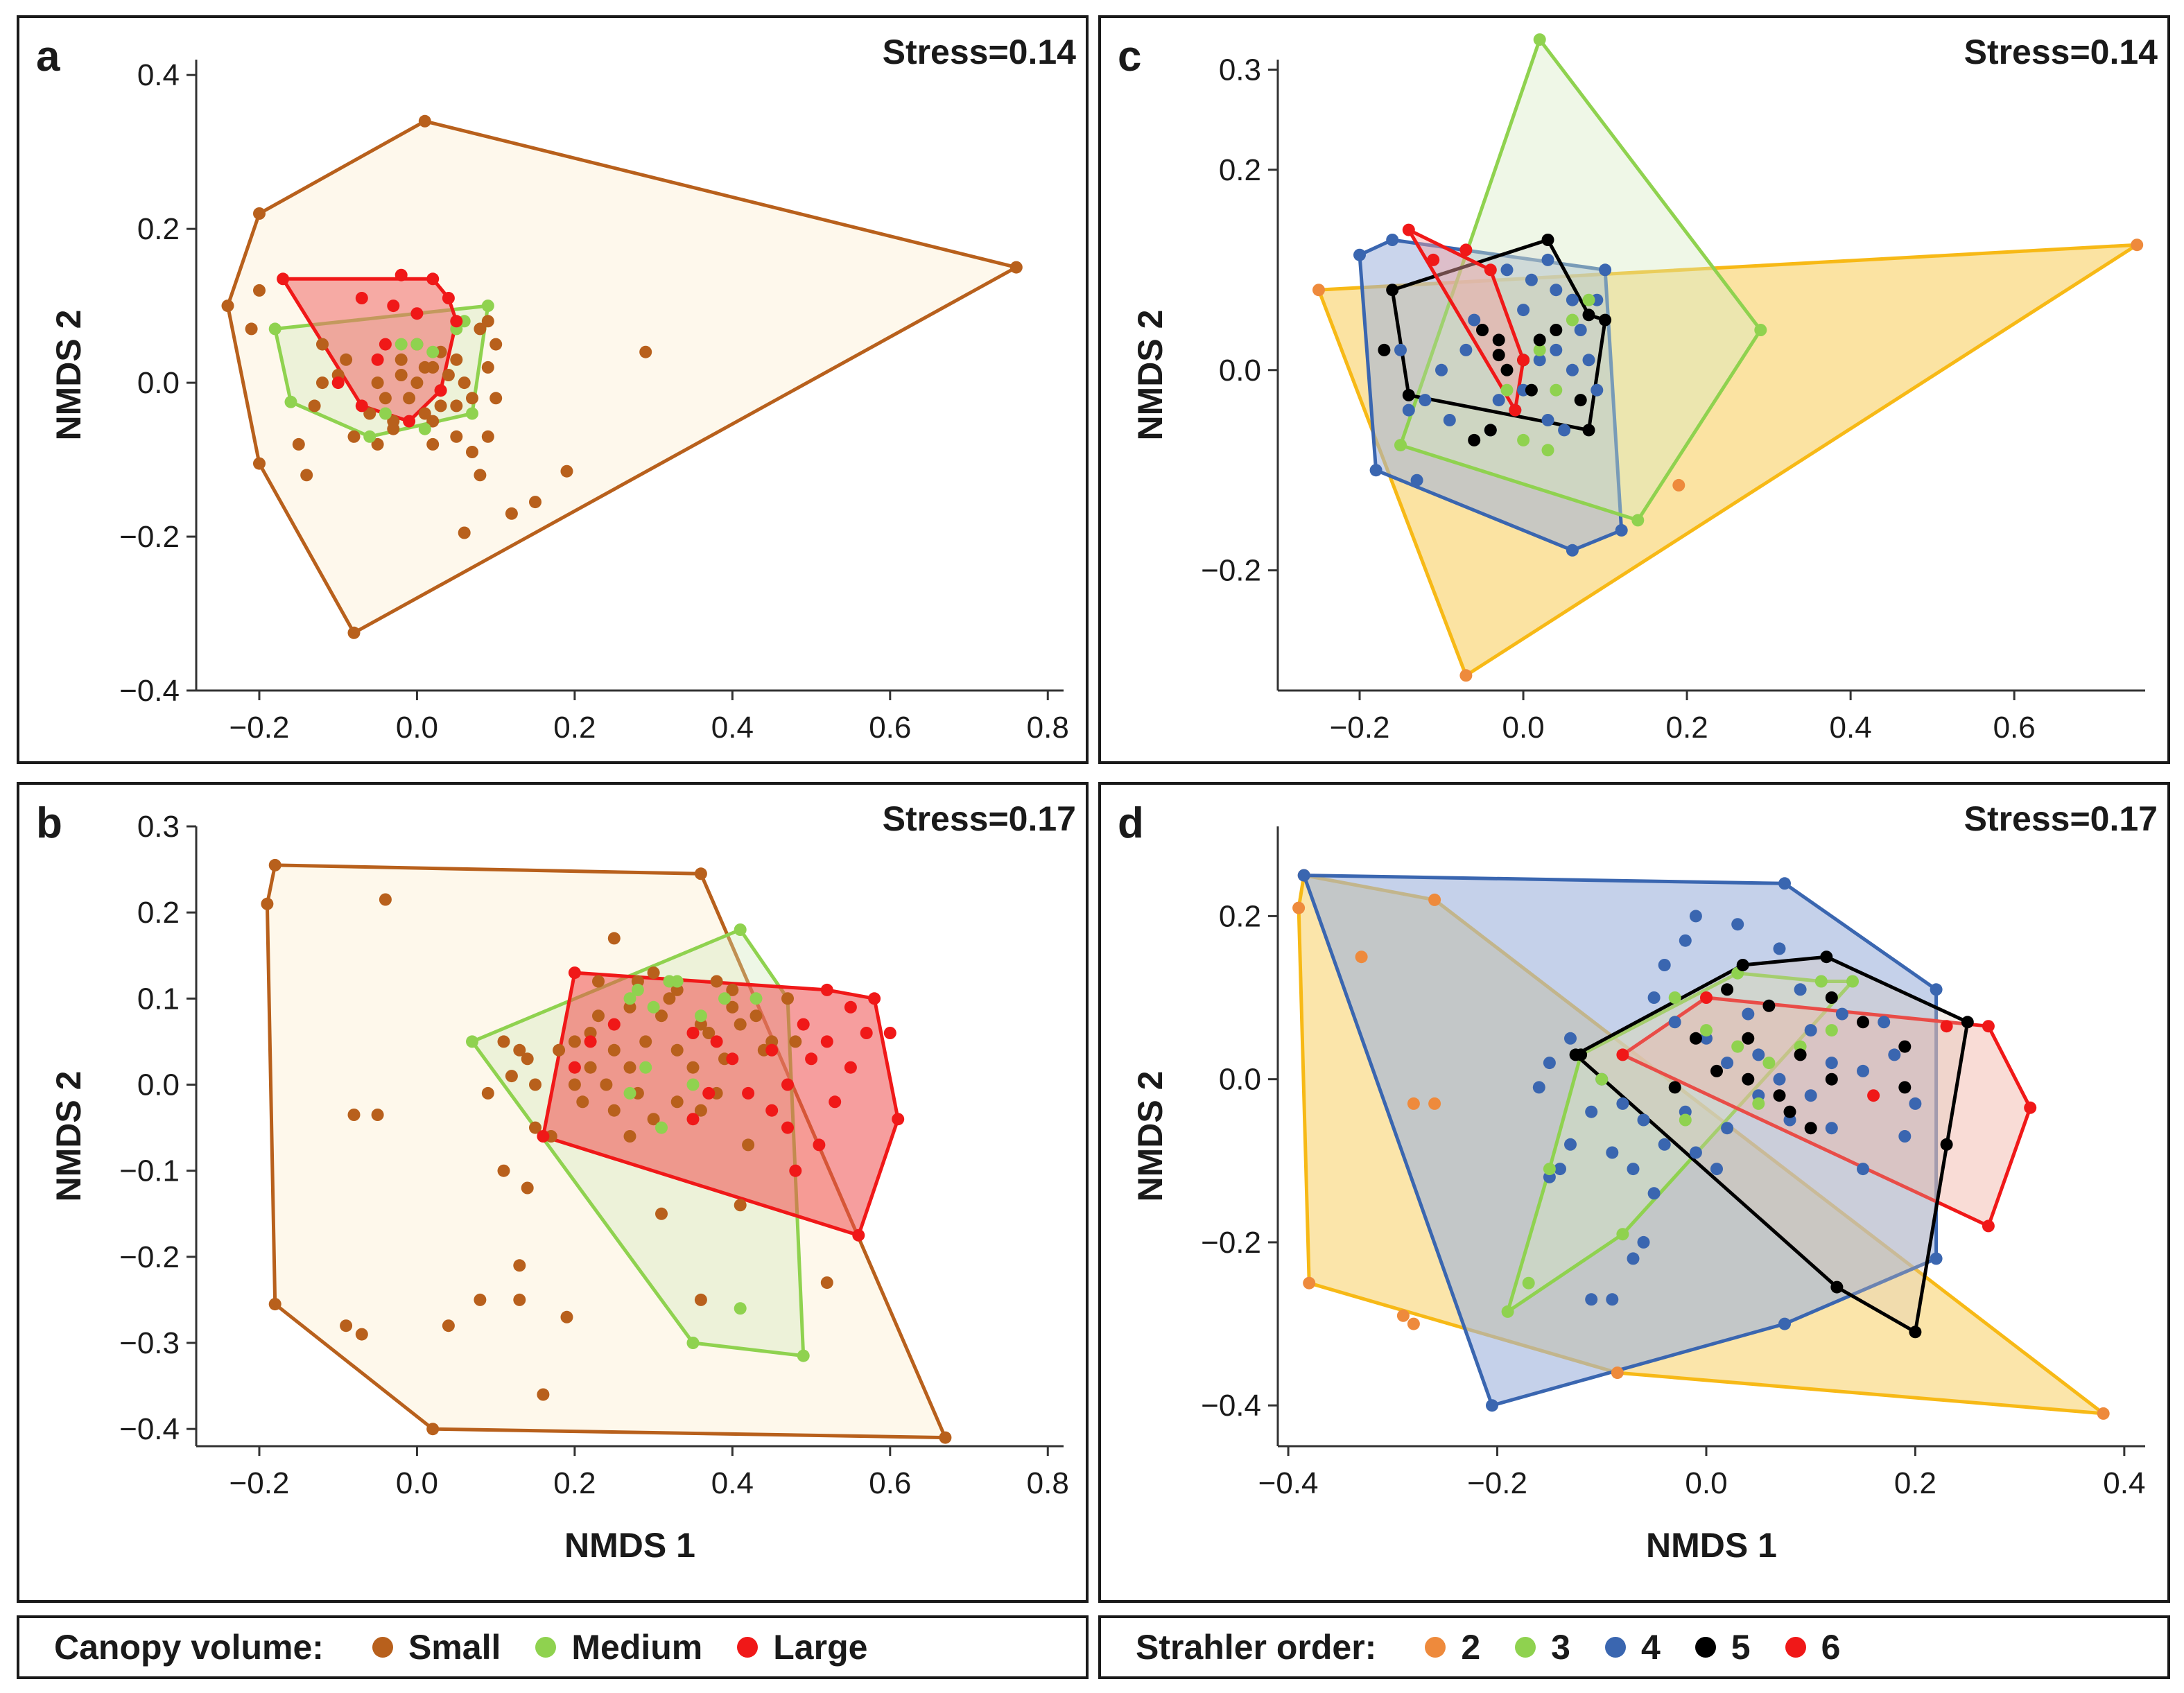 This screenshot has height=1693, width=2184. Describe the element at coordinates (1231, 1243) in the screenshot. I see `y-tick-label-d-1: −0.2` at that location.